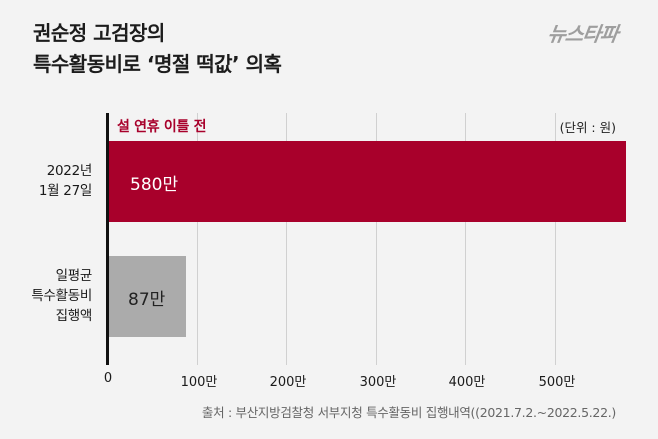 This screenshot has height=439, width=658. What do you see at coordinates (69, 171) in the screenshot?
I see `category-line: 2022년` at bounding box center [69, 171].